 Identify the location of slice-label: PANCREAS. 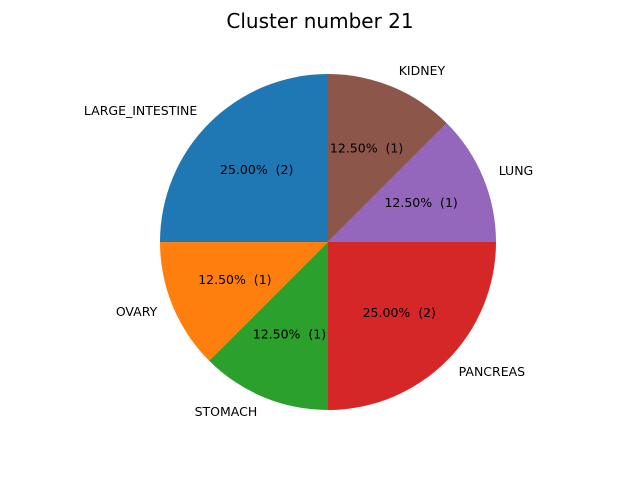
(492, 371).